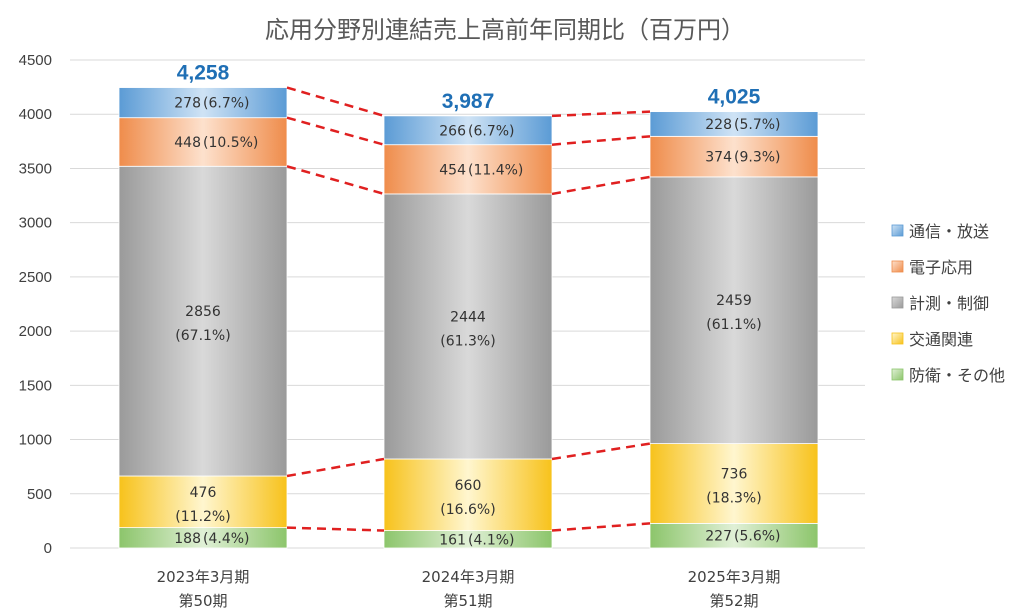 This screenshot has width=1019, height=614. What do you see at coordinates (491, 540) in the screenshot?
I see `data-label-percent: (4.1%)` at bounding box center [491, 540].